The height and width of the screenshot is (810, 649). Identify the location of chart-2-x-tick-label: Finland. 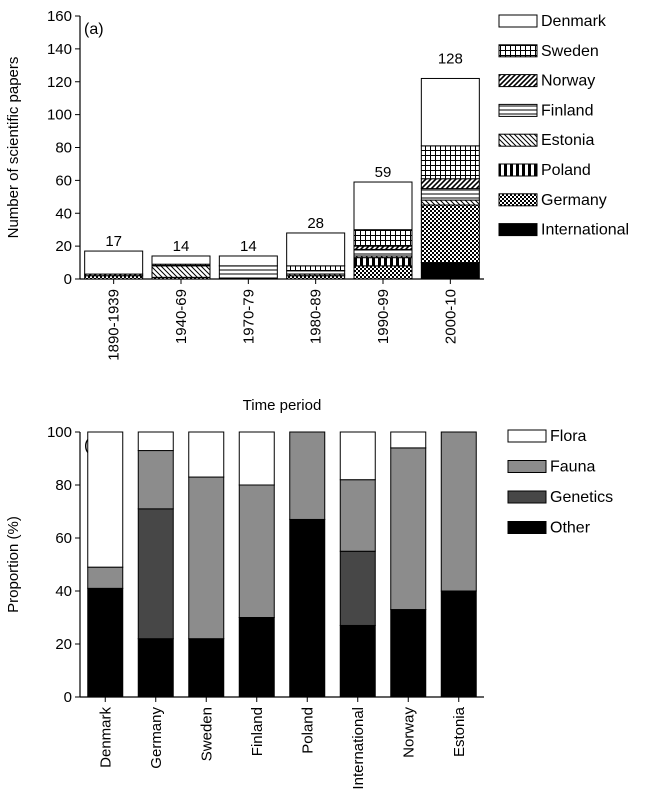
(257, 731).